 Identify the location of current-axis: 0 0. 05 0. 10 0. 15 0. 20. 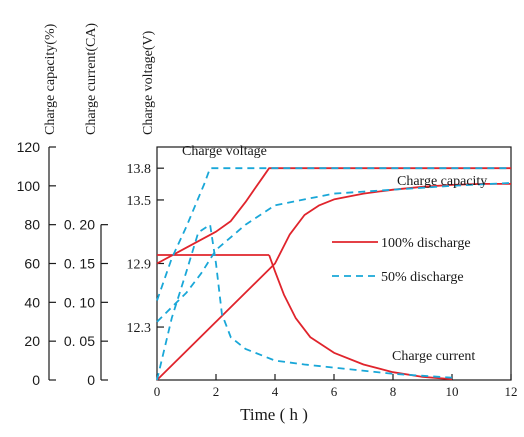
(86, 302).